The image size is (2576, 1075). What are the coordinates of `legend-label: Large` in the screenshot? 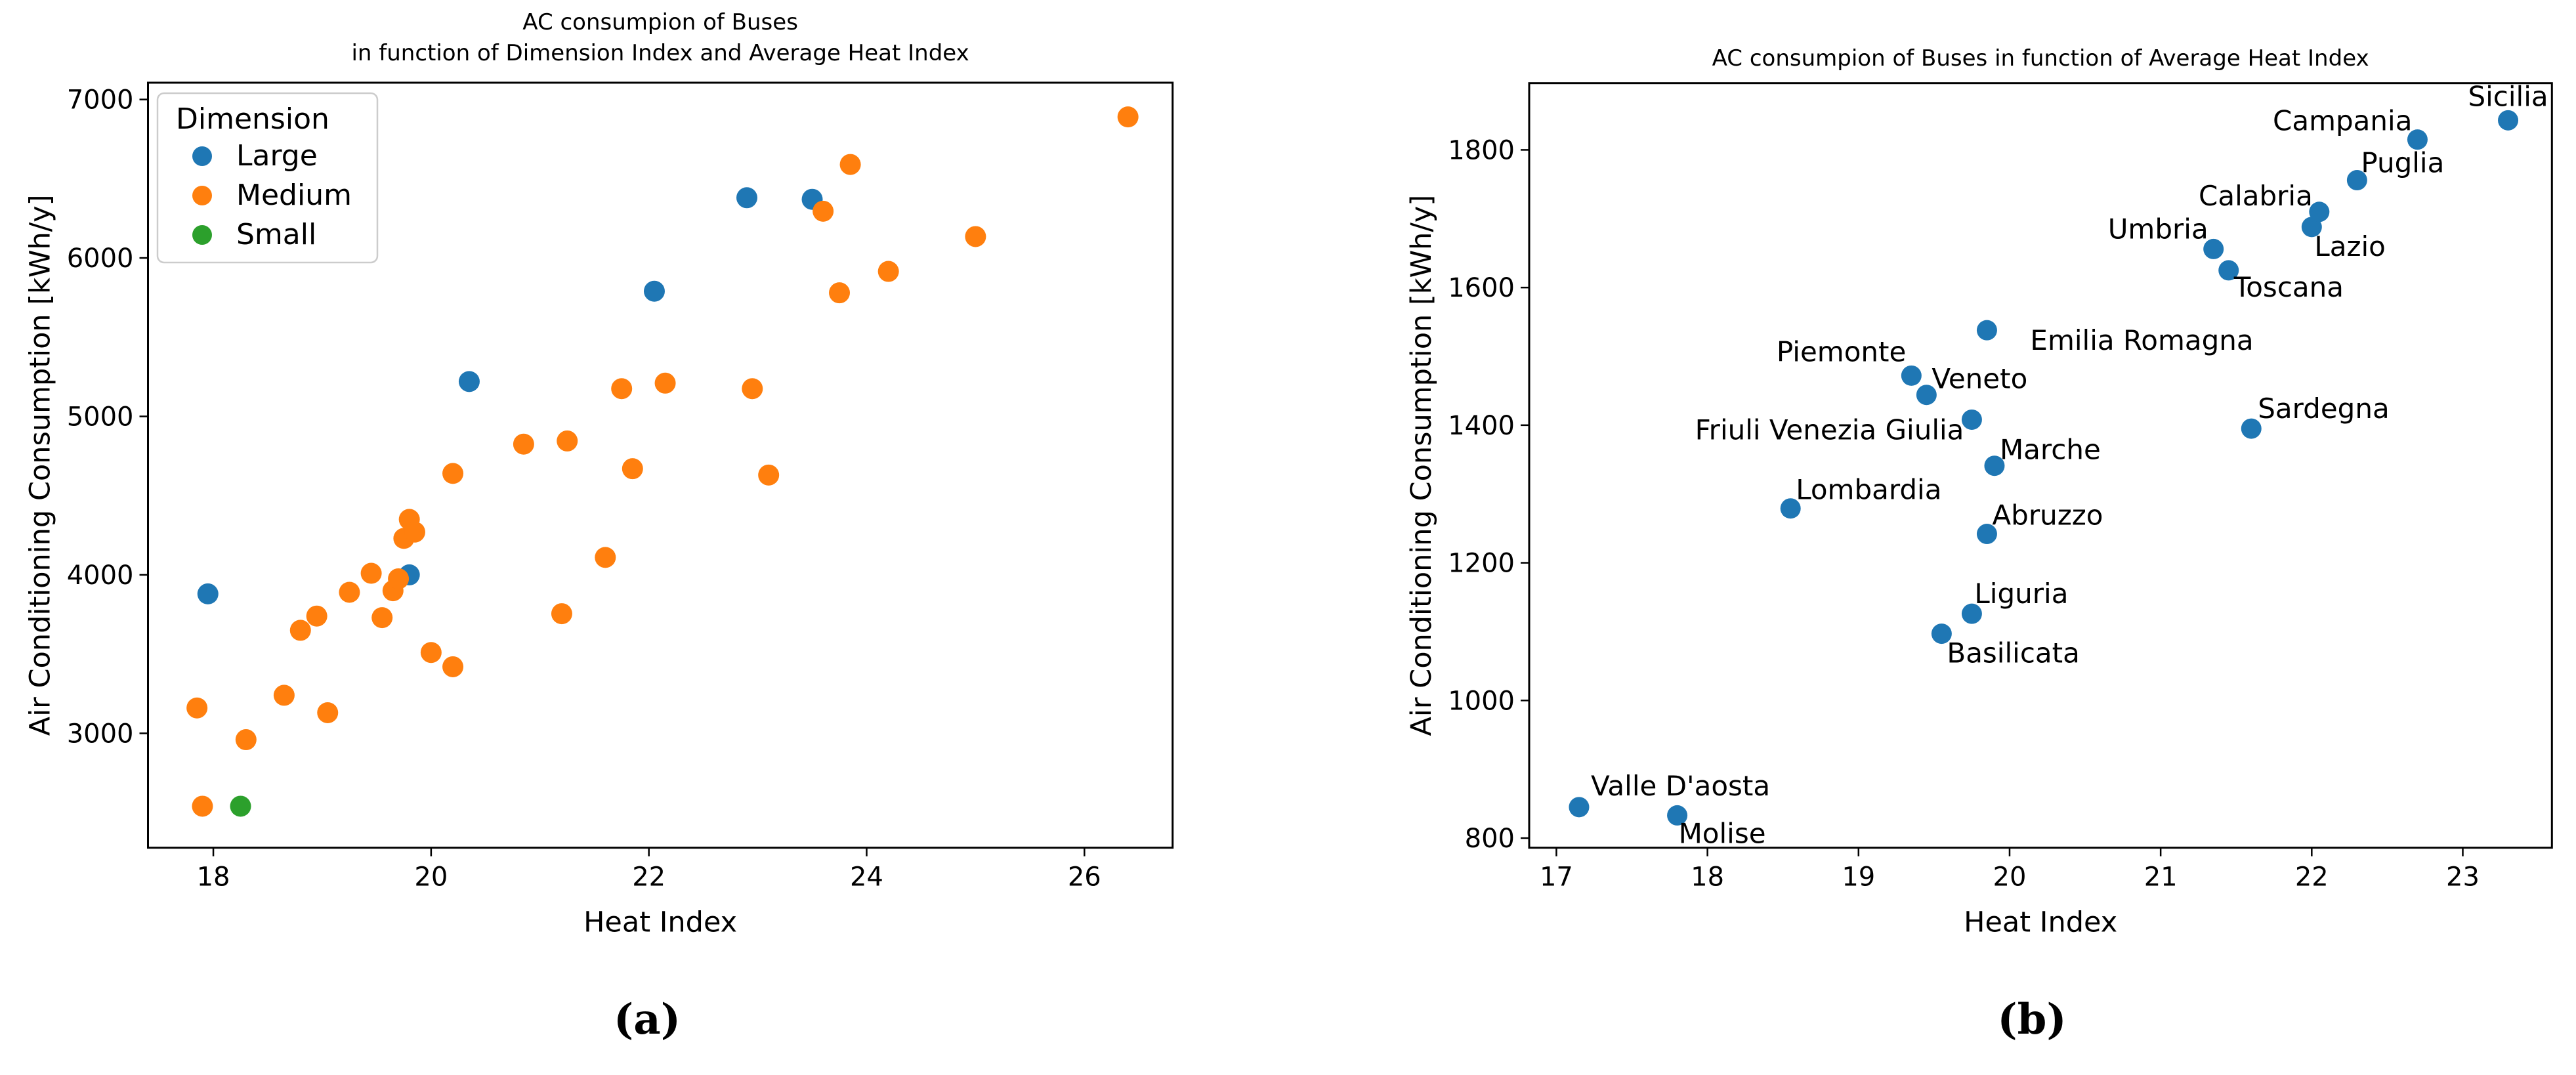 It's located at (277, 156).